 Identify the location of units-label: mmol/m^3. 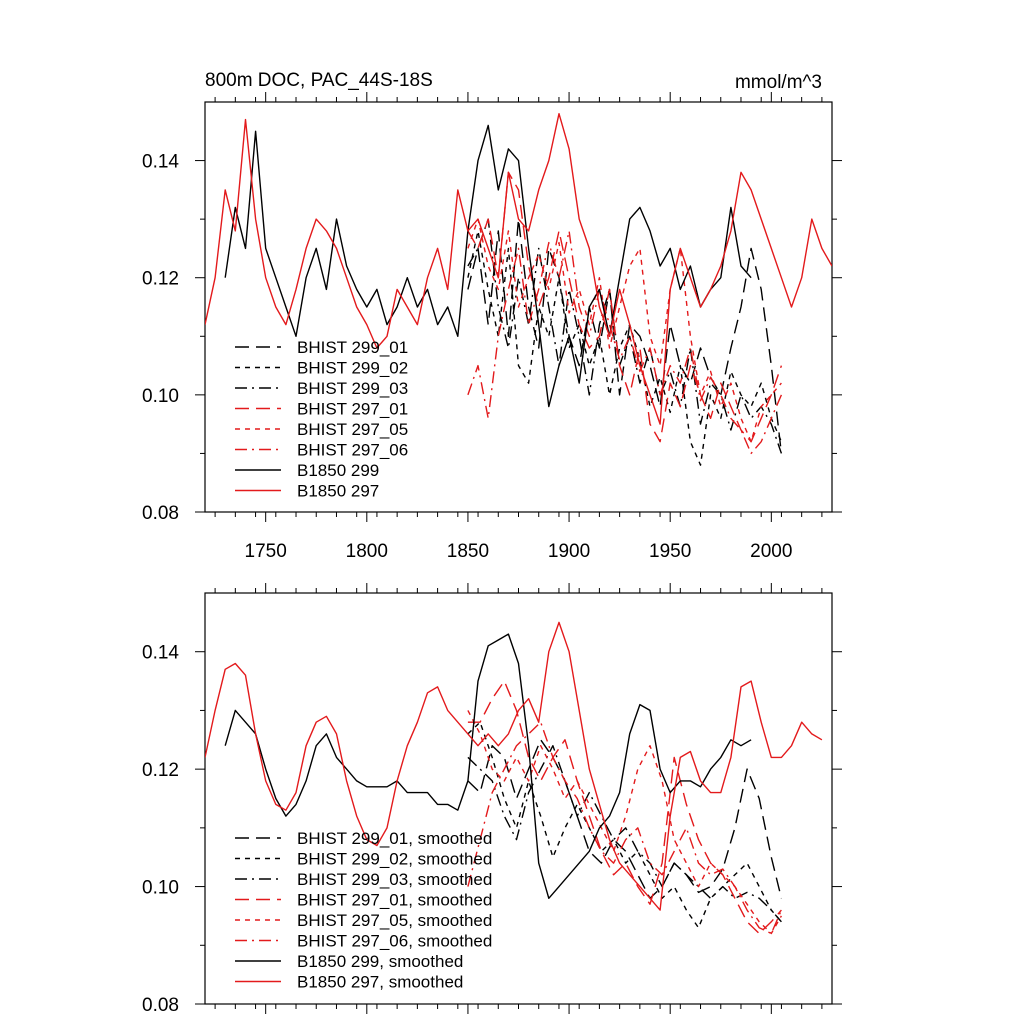
(778, 82).